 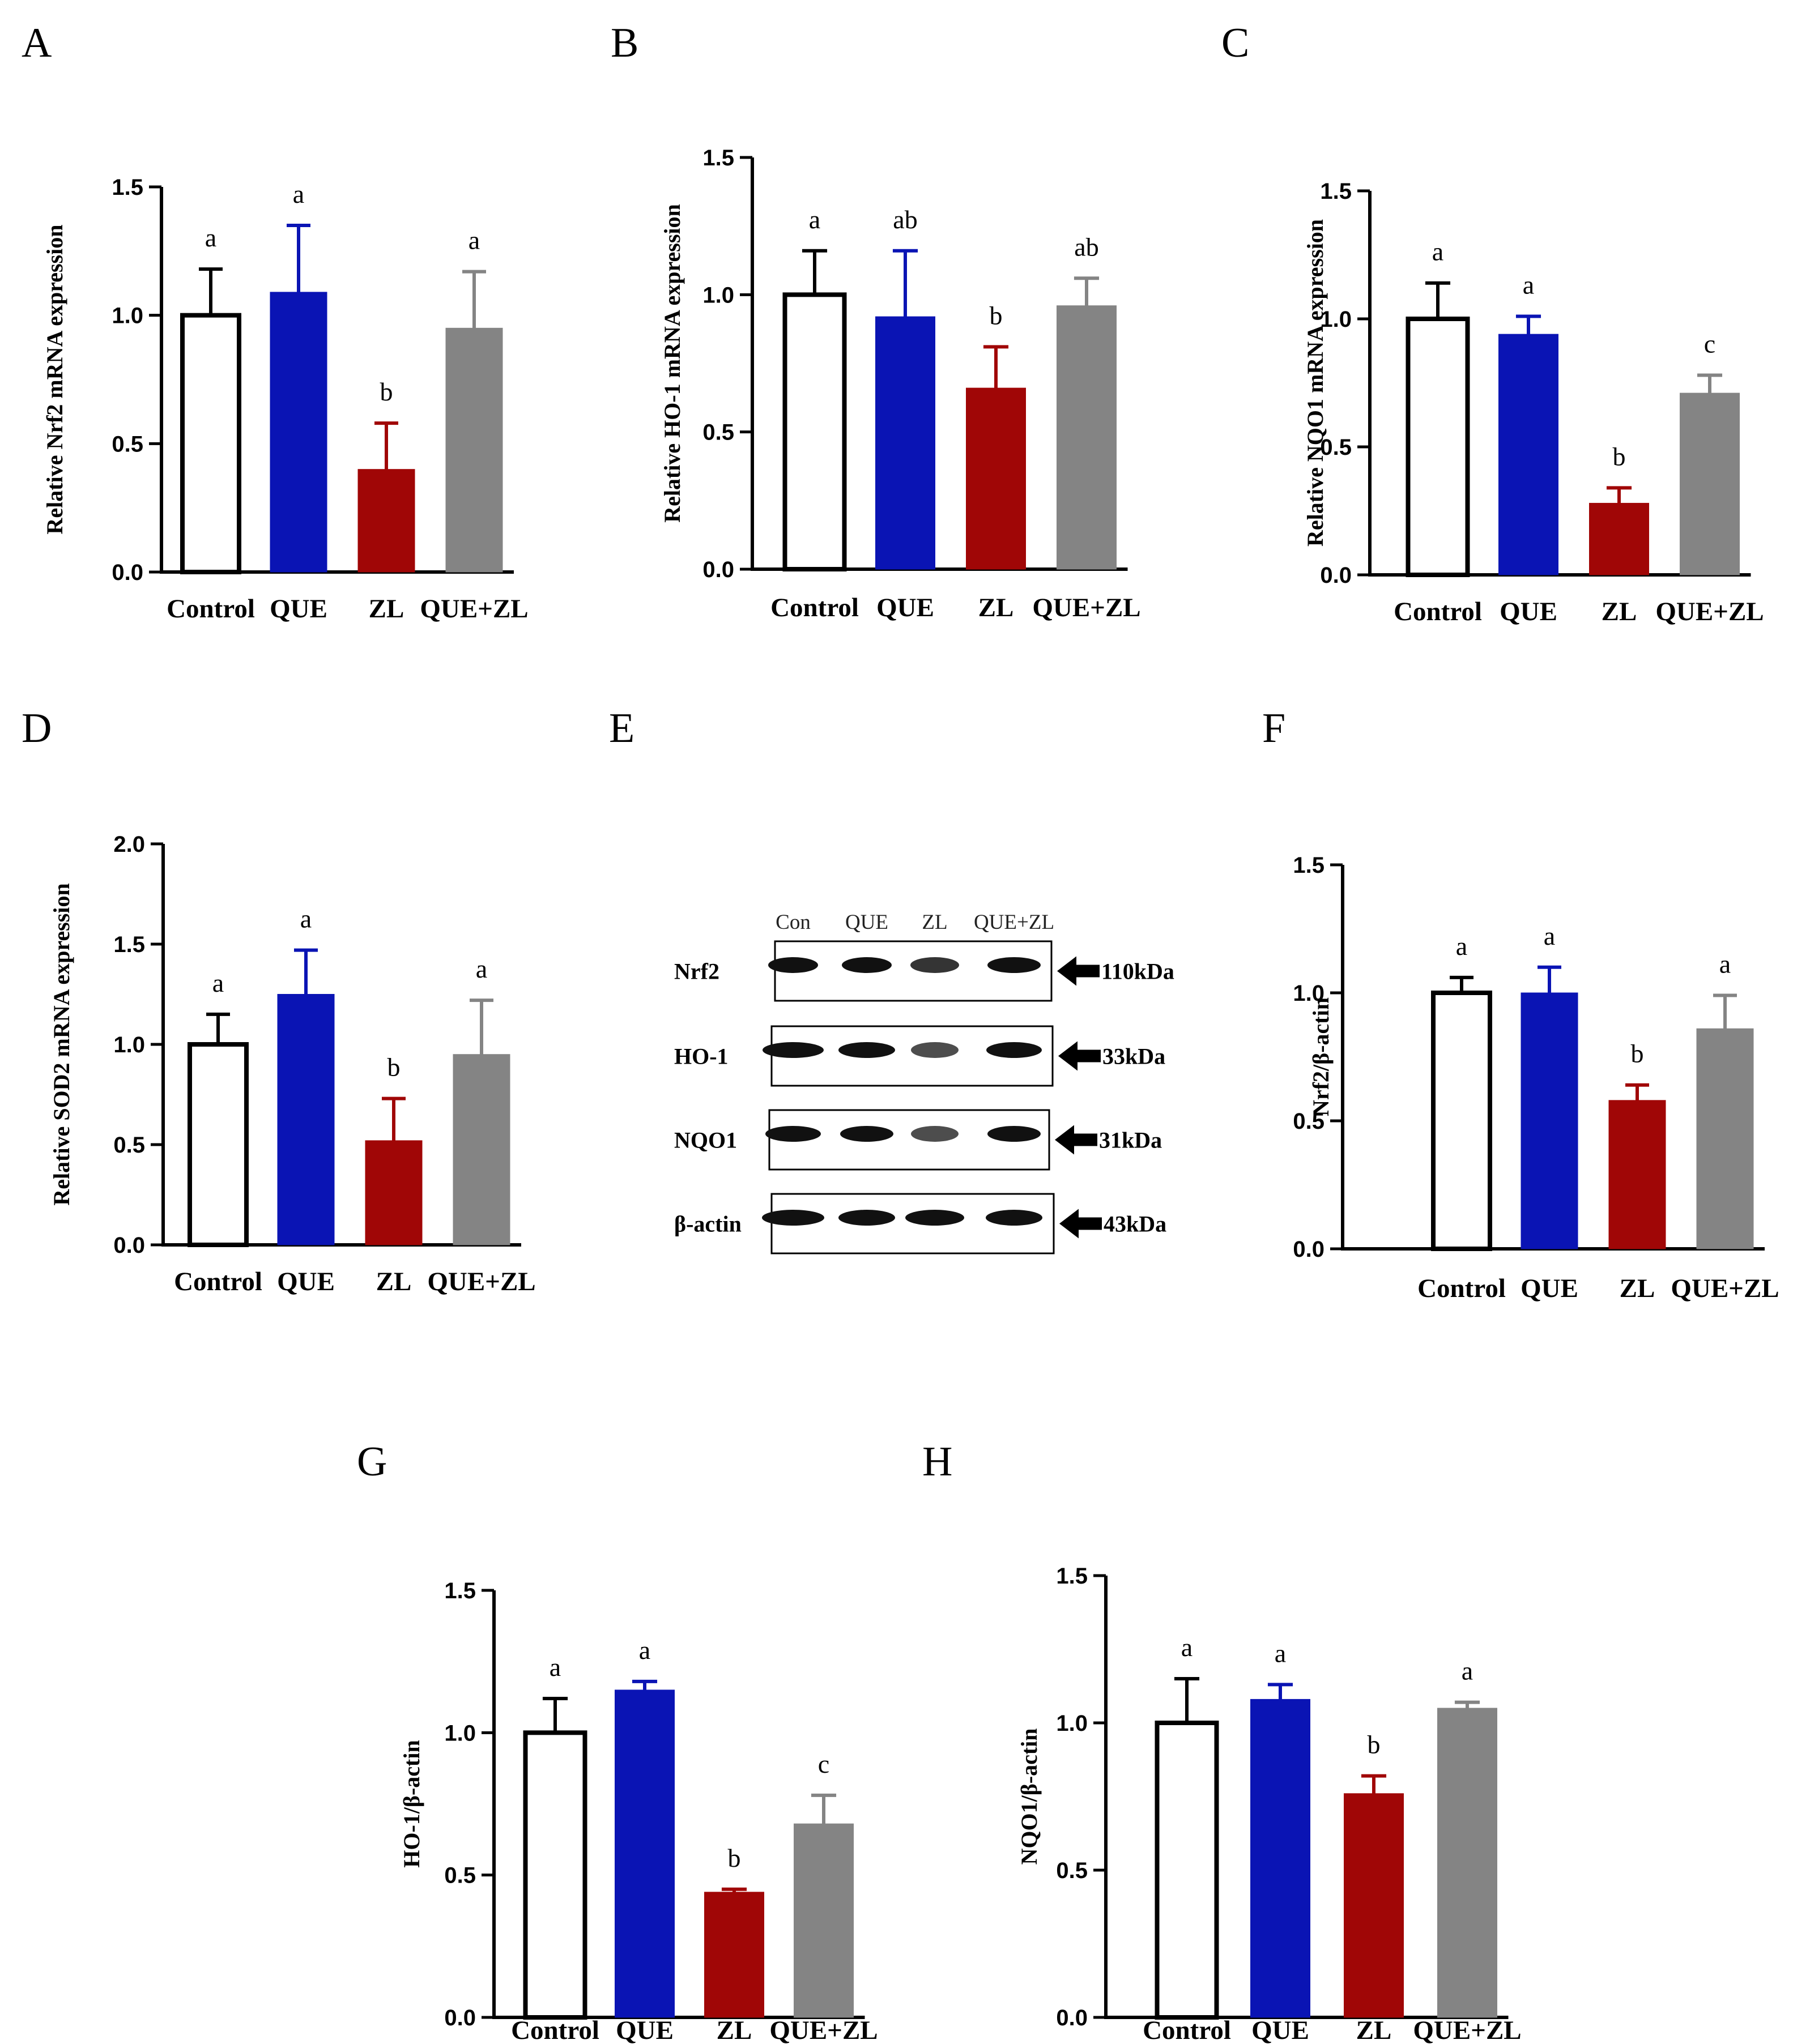 What do you see at coordinates (1137, 971) in the screenshot?
I see `blot-kda-label: 110kDa` at bounding box center [1137, 971].